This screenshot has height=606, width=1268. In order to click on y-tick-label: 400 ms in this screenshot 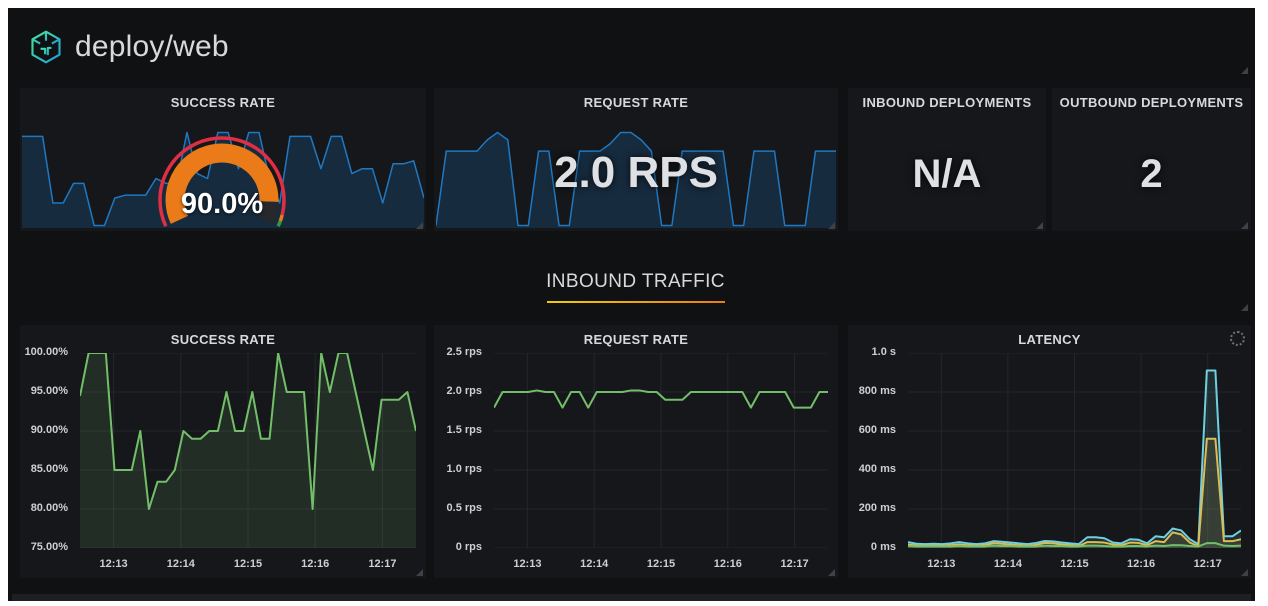, I will do `click(877, 469)`.